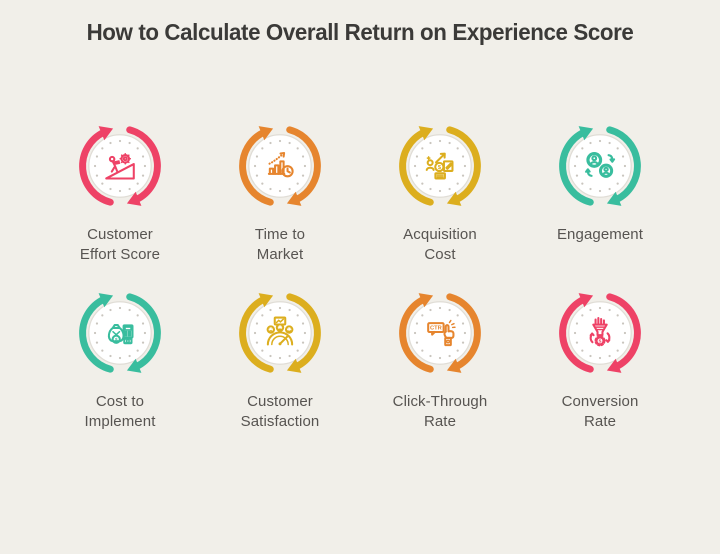  Describe the element at coordinates (120, 421) in the screenshot. I see `metric-label-line2: Implement` at that location.